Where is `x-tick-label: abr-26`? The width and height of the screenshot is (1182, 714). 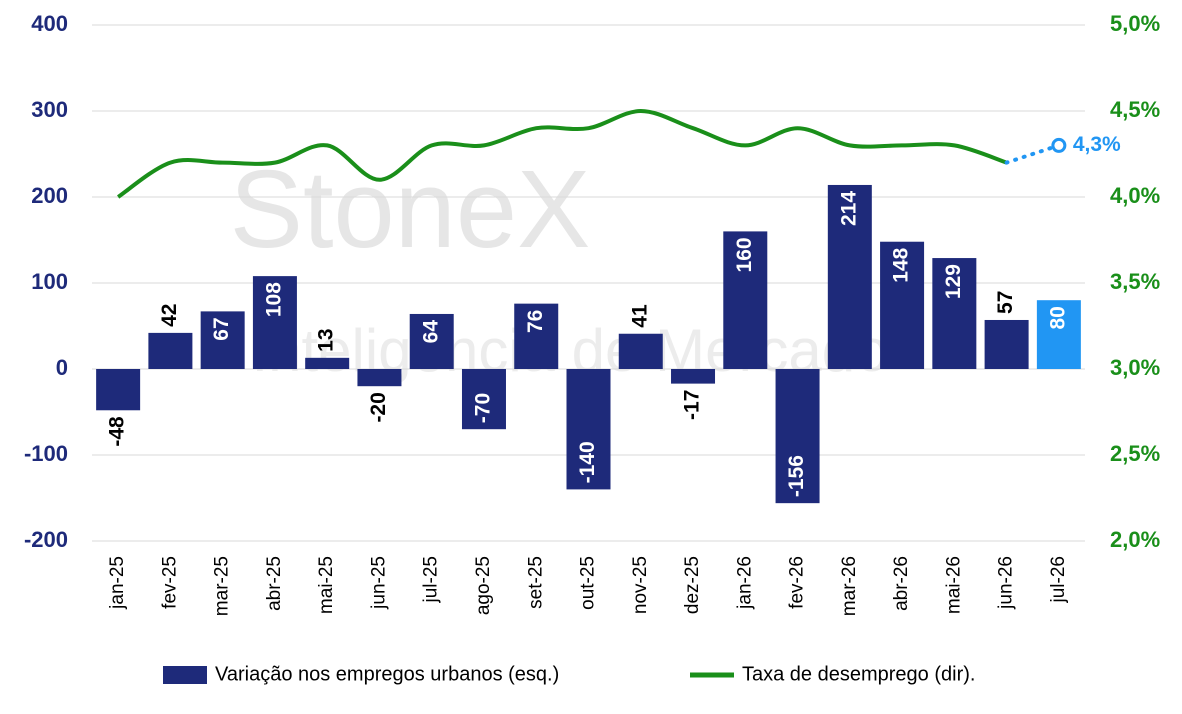
x-tick-label: abr-26 is located at coordinates (901, 583).